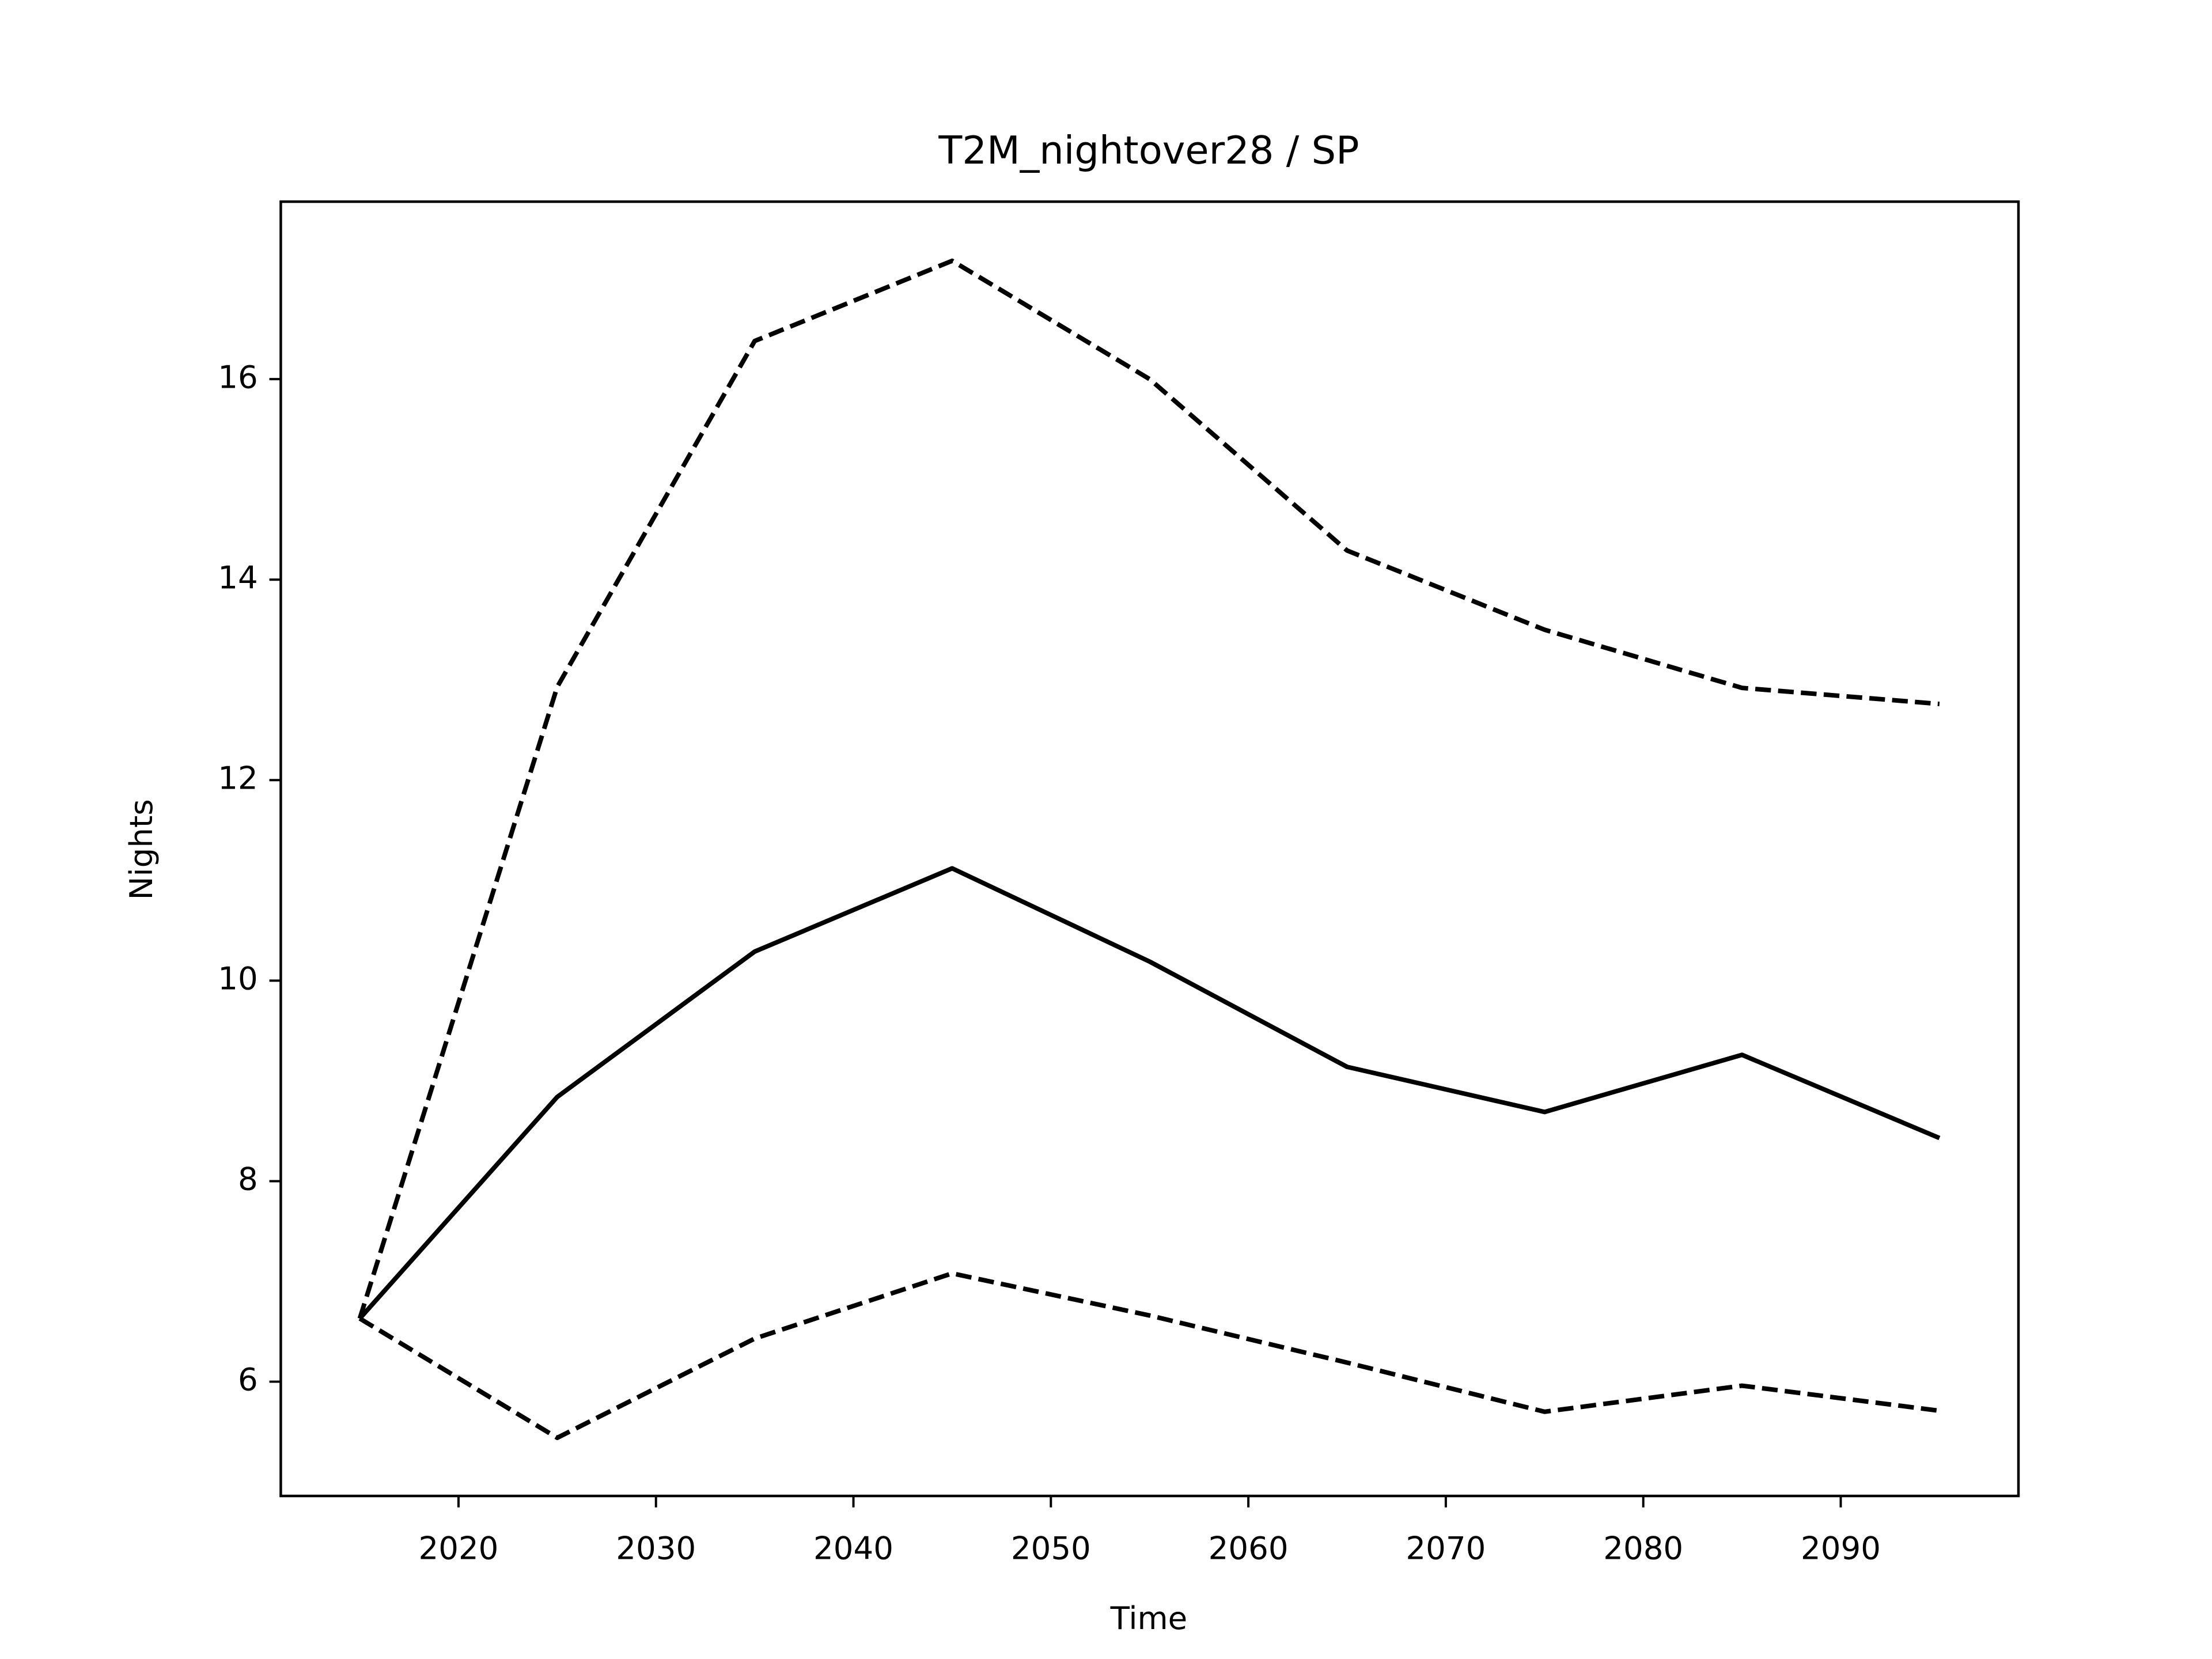 This screenshot has height=1659, width=2212. I want to click on x-tick-label: 2060, so click(1249, 1547).